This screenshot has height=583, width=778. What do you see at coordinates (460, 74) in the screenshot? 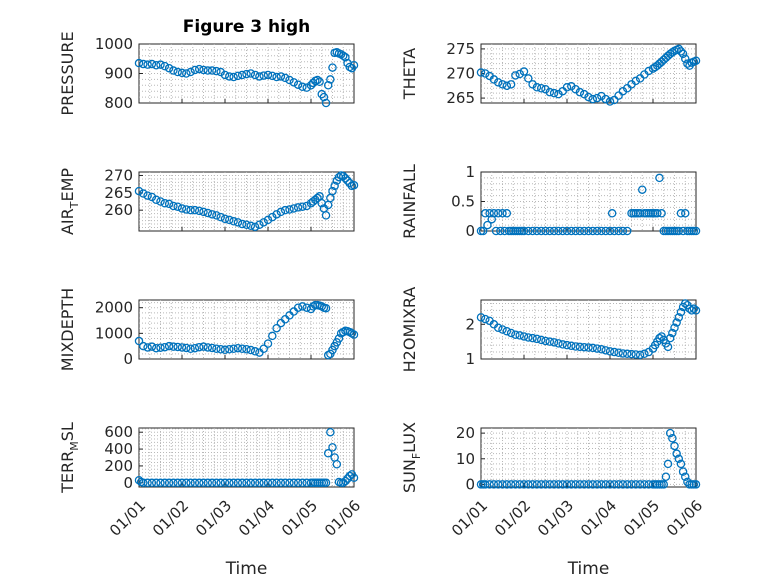
I see `y-tick-label: 270` at bounding box center [460, 74].